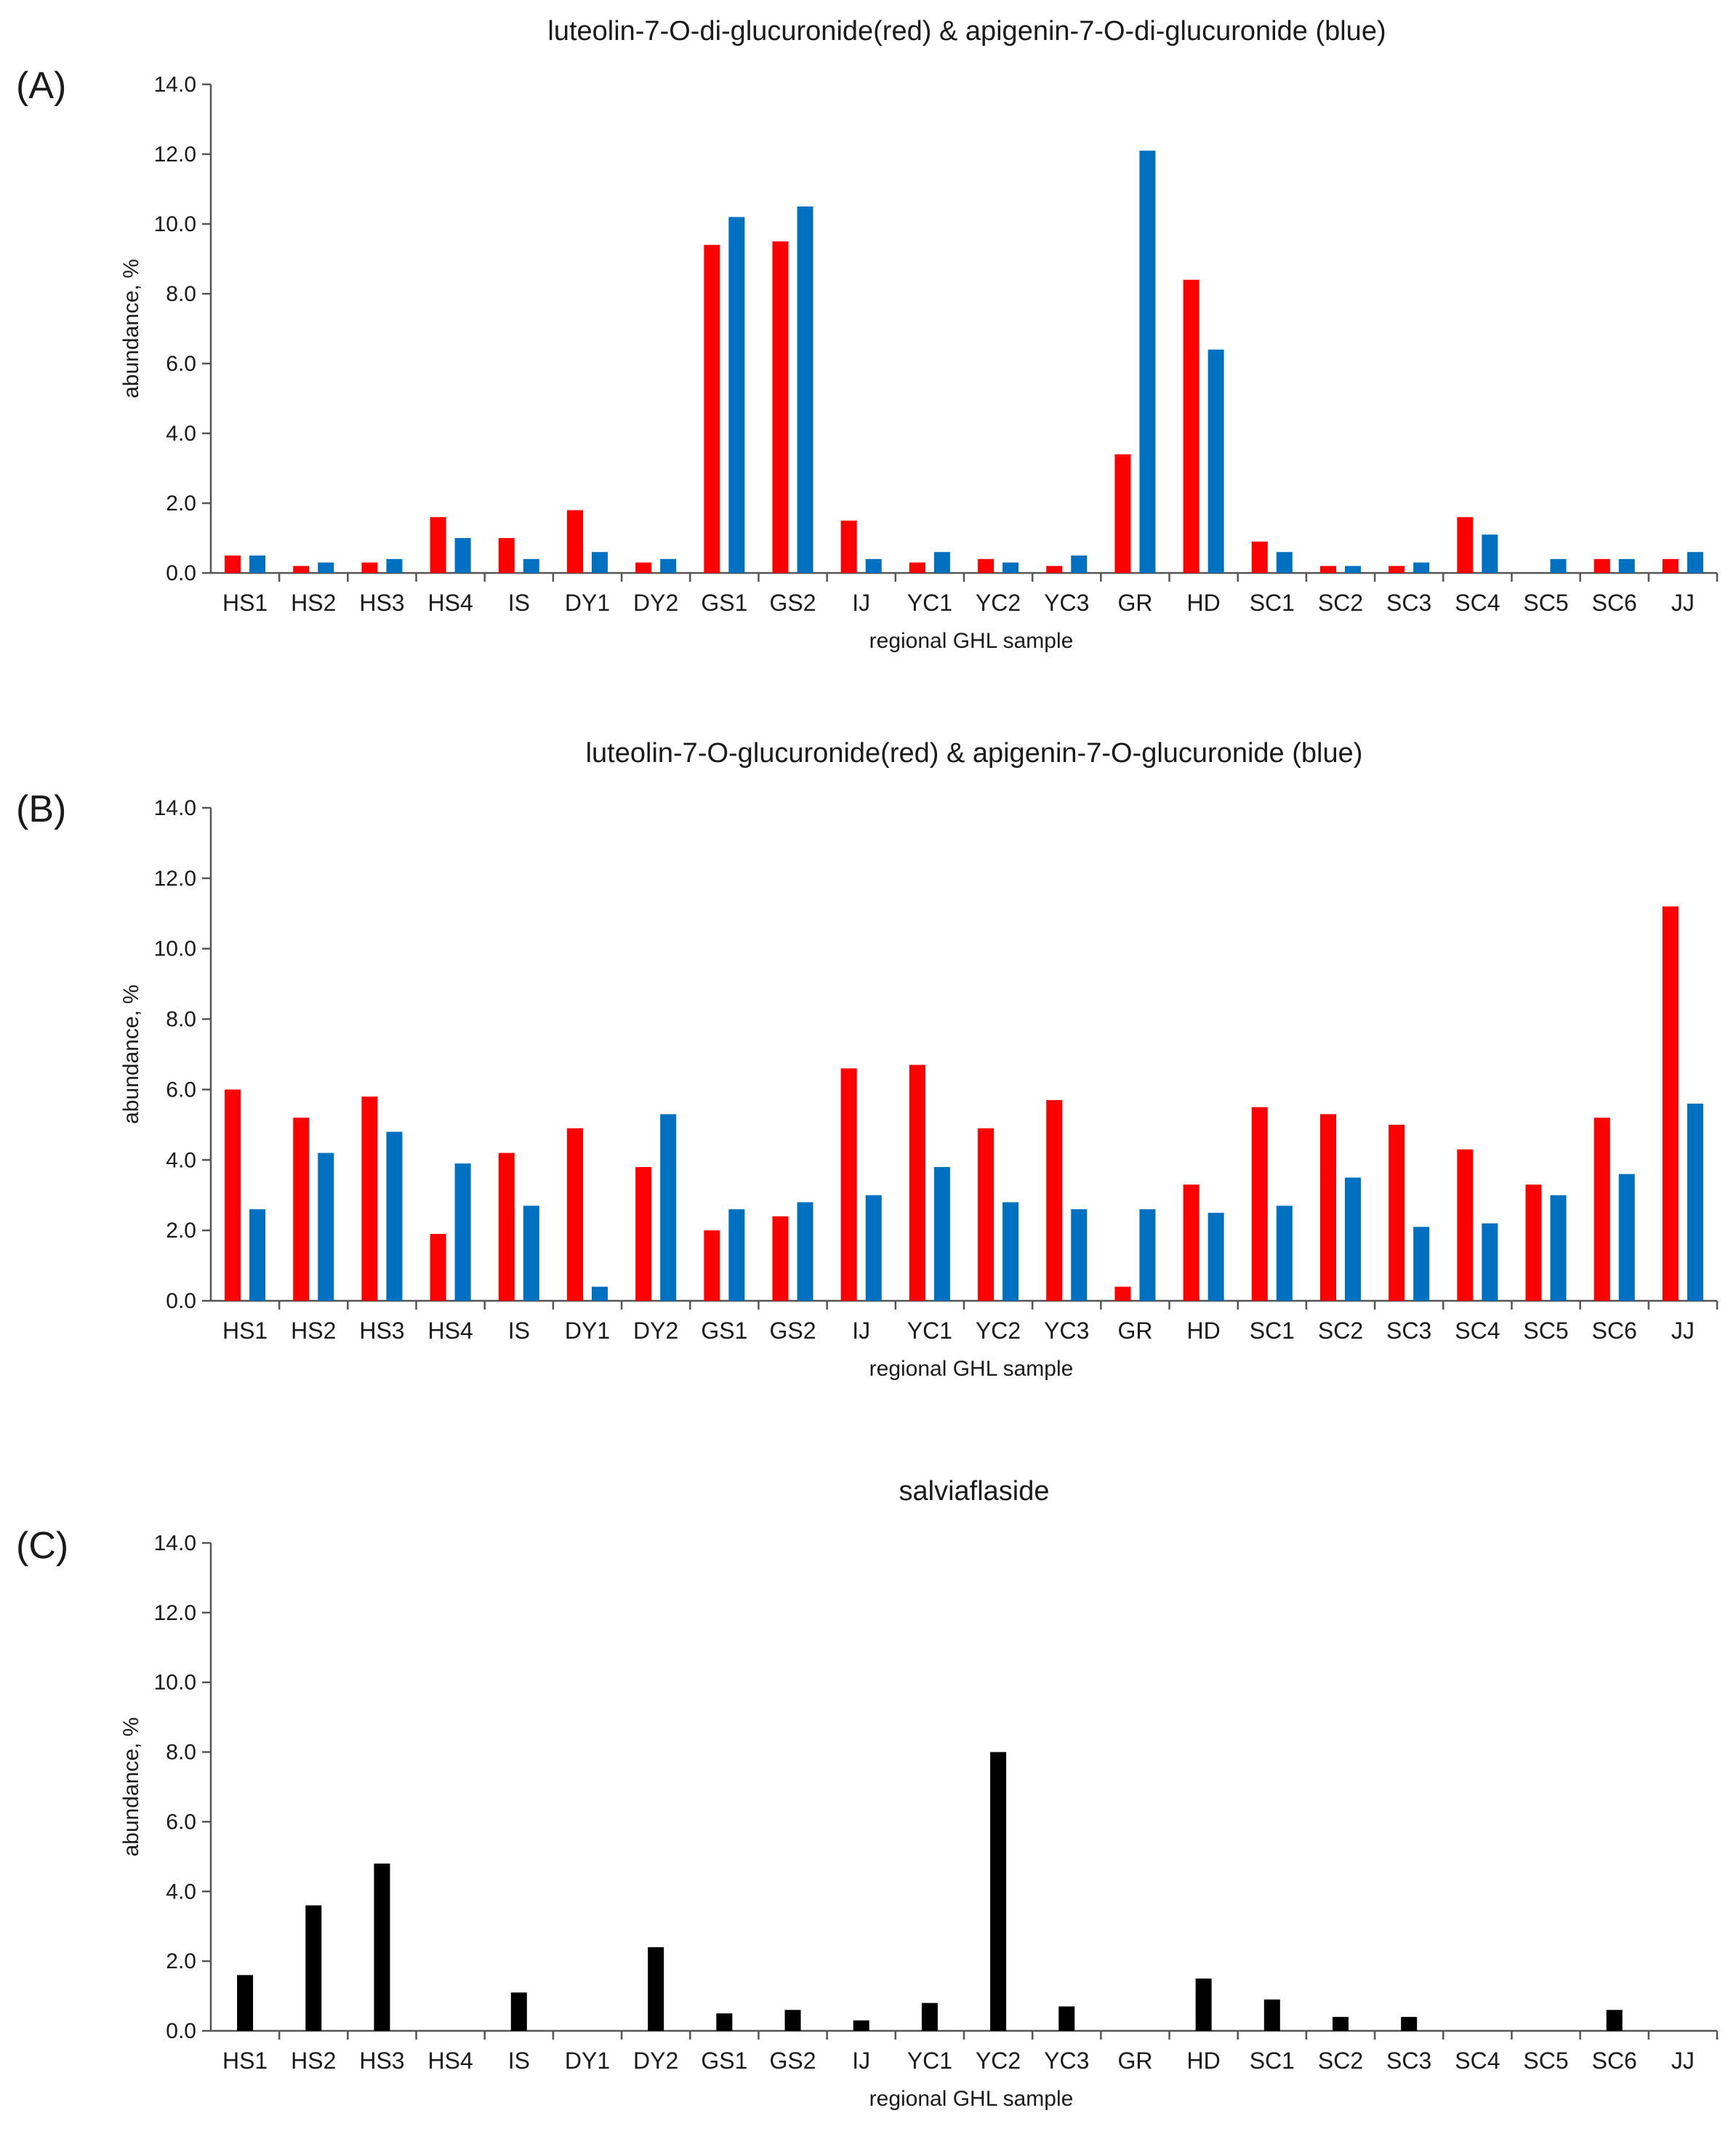 The width and height of the screenshot is (1736, 2129). Describe the element at coordinates (655, 603) in the screenshot. I see `x-tick-label: DY2` at that location.